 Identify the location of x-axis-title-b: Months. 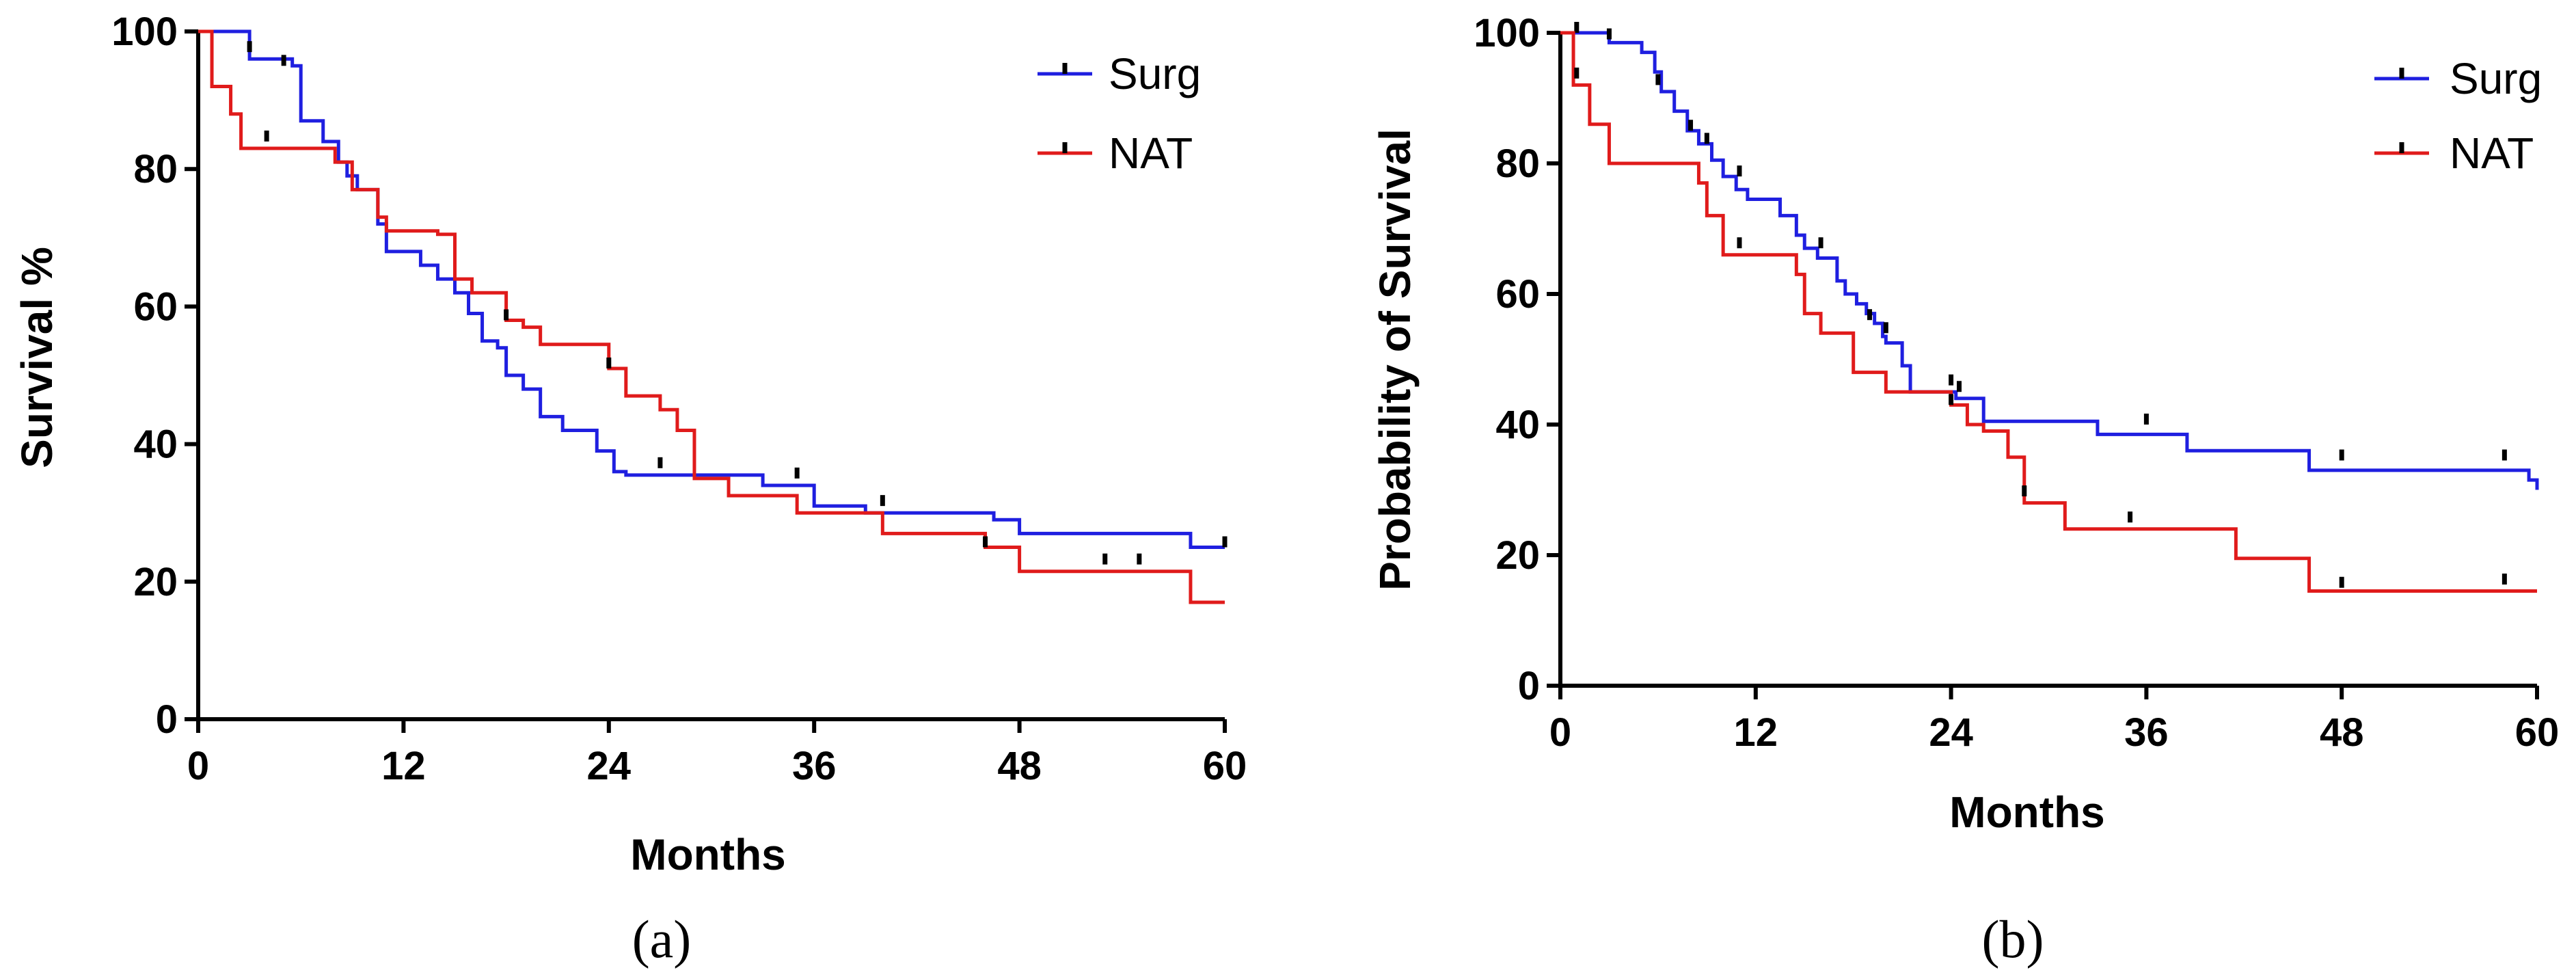
(2027, 812).